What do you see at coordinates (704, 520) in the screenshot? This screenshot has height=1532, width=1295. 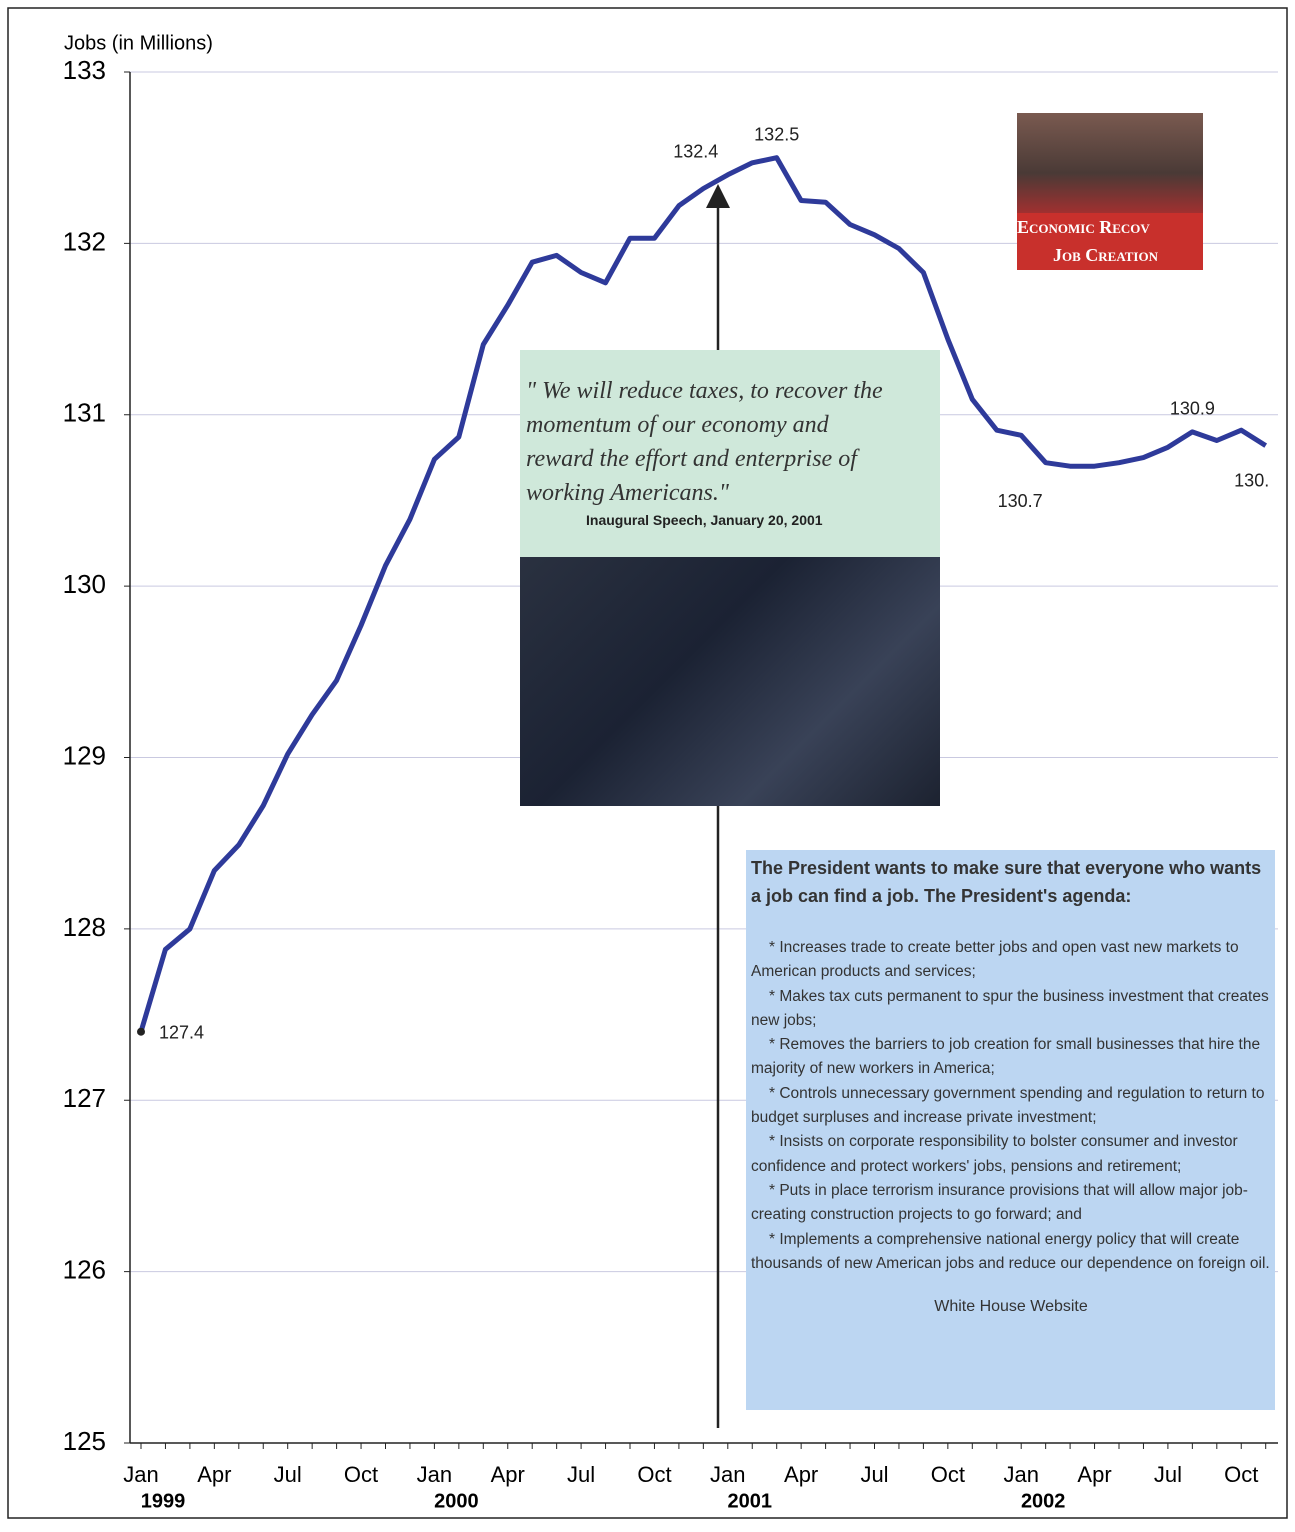 I see `quote-source: Inaugural Speech, January 20, 2001` at bounding box center [704, 520].